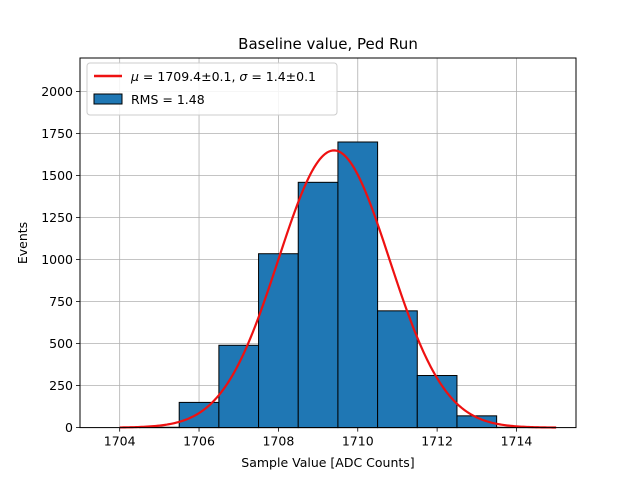 The width and height of the screenshot is (640, 480). Describe the element at coordinates (57, 133) in the screenshot. I see `y-tick-label: 1750` at that location.